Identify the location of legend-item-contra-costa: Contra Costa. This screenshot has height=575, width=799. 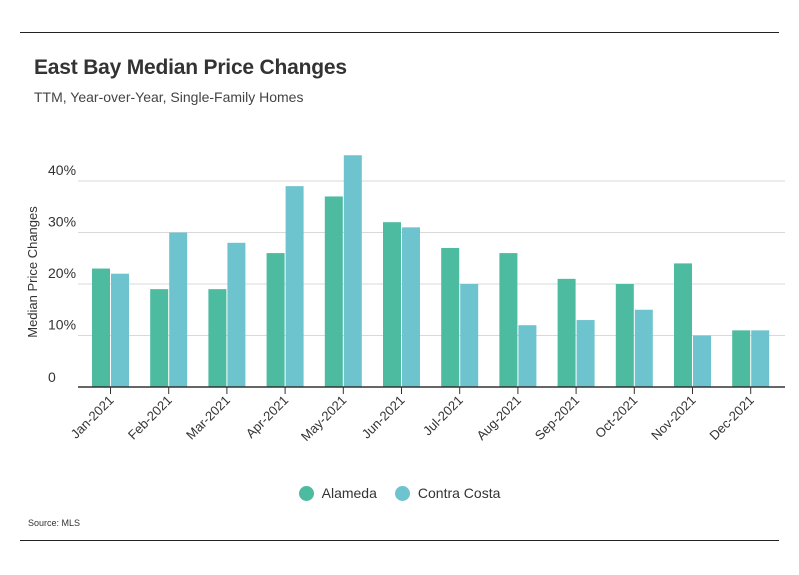
(447, 493).